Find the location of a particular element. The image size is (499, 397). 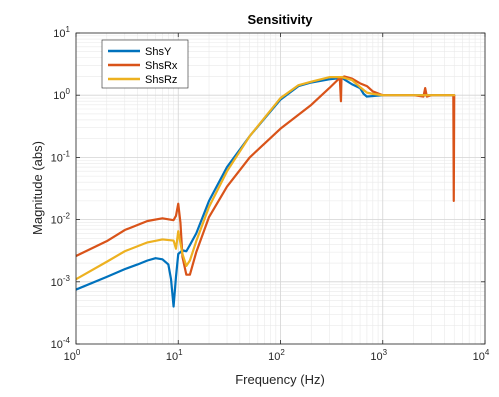

y-tick-label: 10⁻⁴ is located at coordinates (61, 343).